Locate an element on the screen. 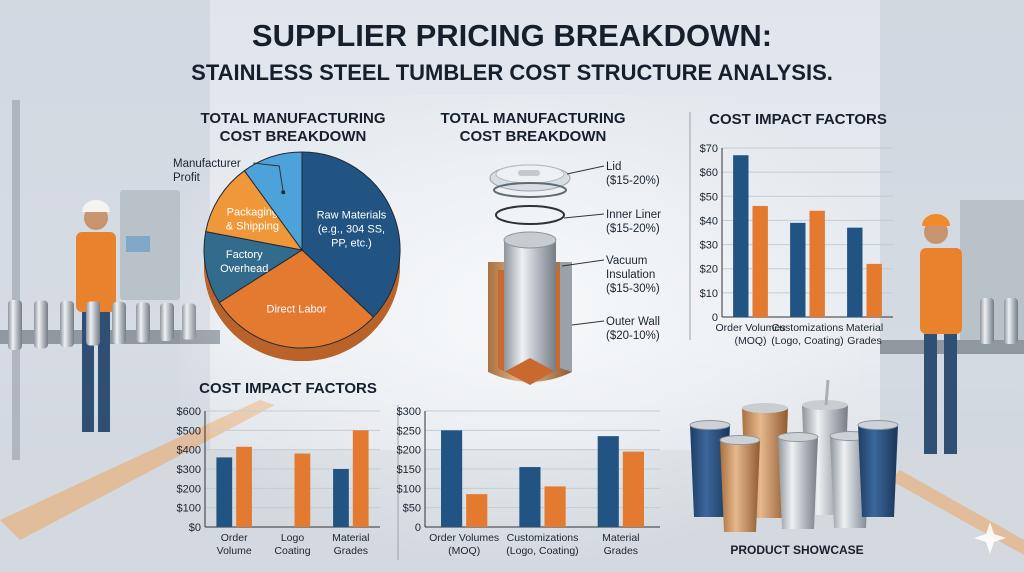 This screenshot has height=572, width=1024. y-tick-label: $20 is located at coordinates (709, 270).